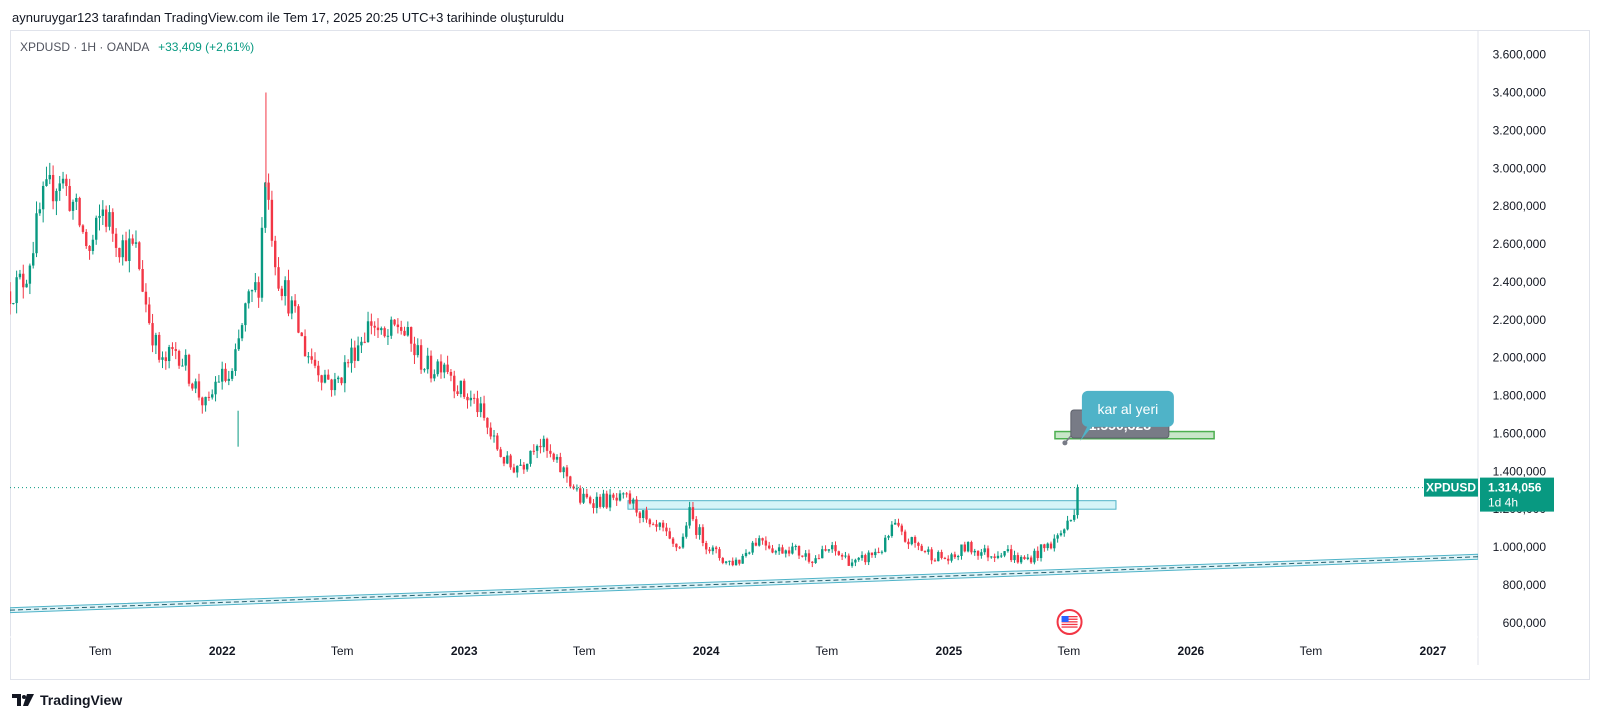 The height and width of the screenshot is (718, 1600). I want to click on time-tick-label: Tem, so click(584, 651).